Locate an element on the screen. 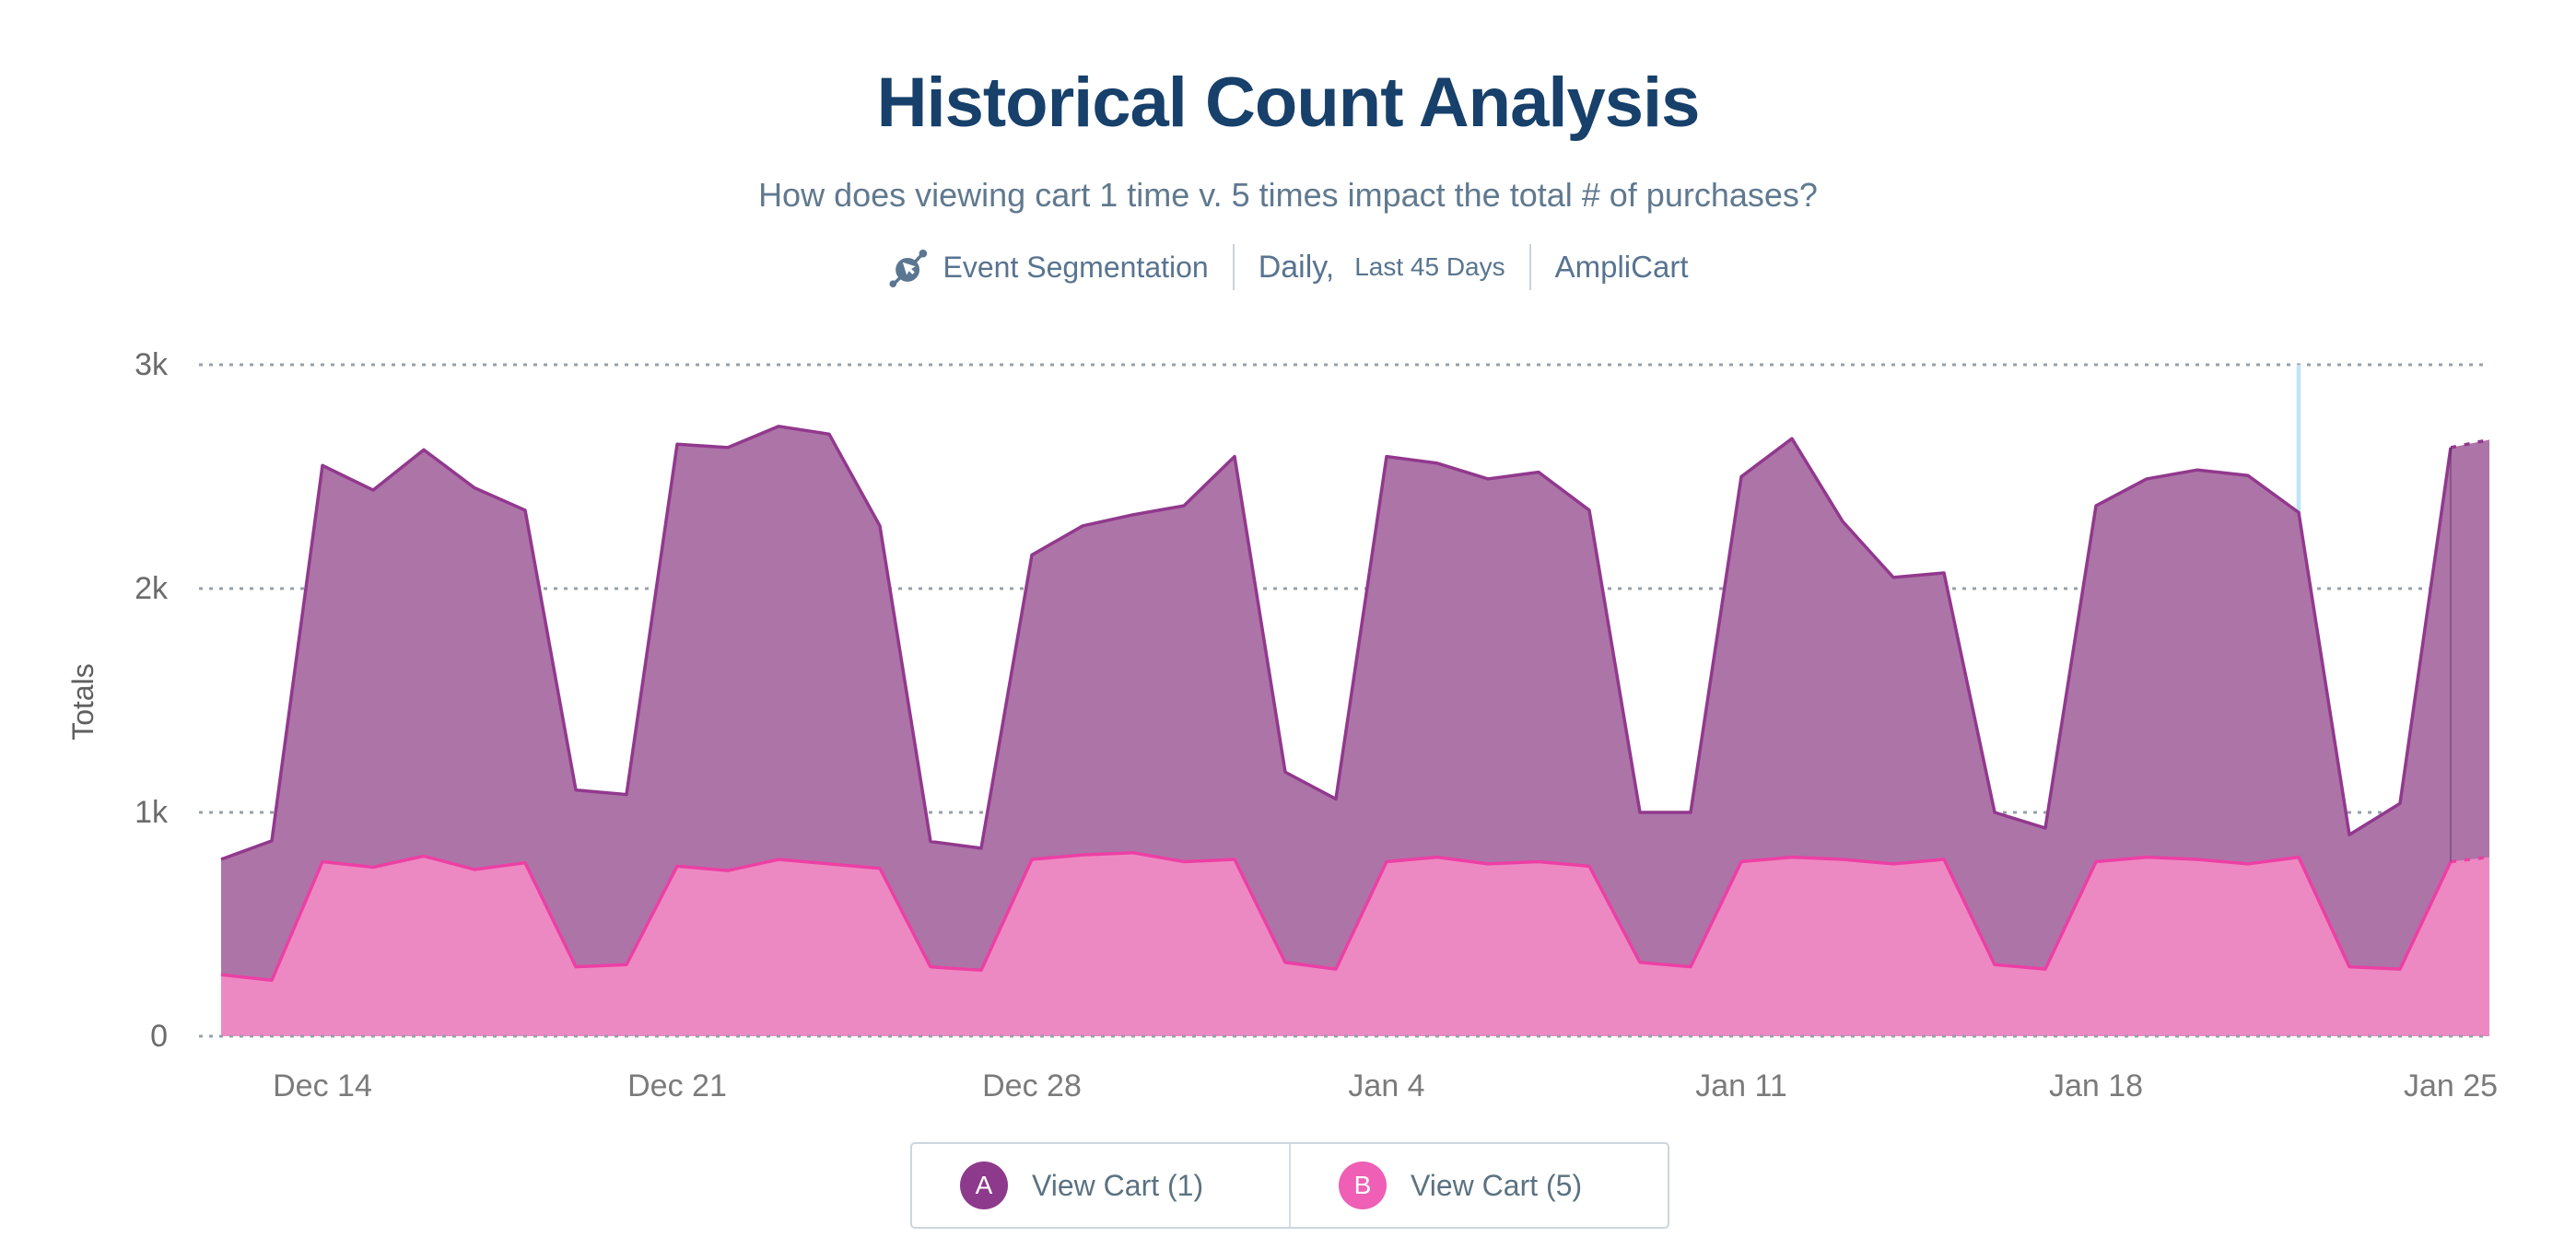  x-tick-label: Dec 28 is located at coordinates (1032, 1085).